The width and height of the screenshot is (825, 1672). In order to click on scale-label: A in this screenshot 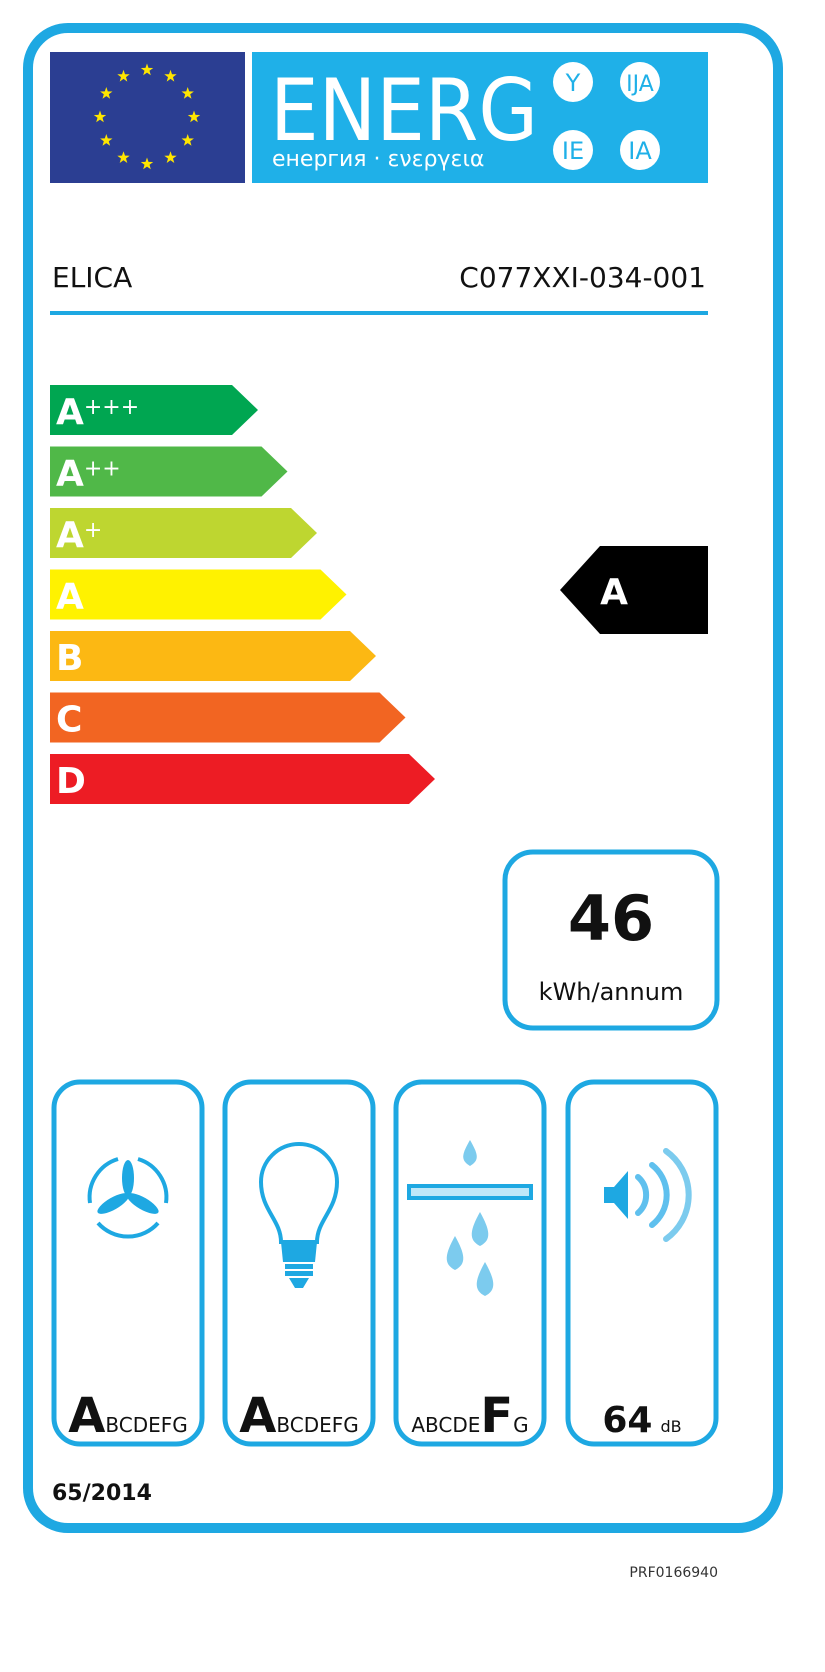, I will do `click(70, 597)`.